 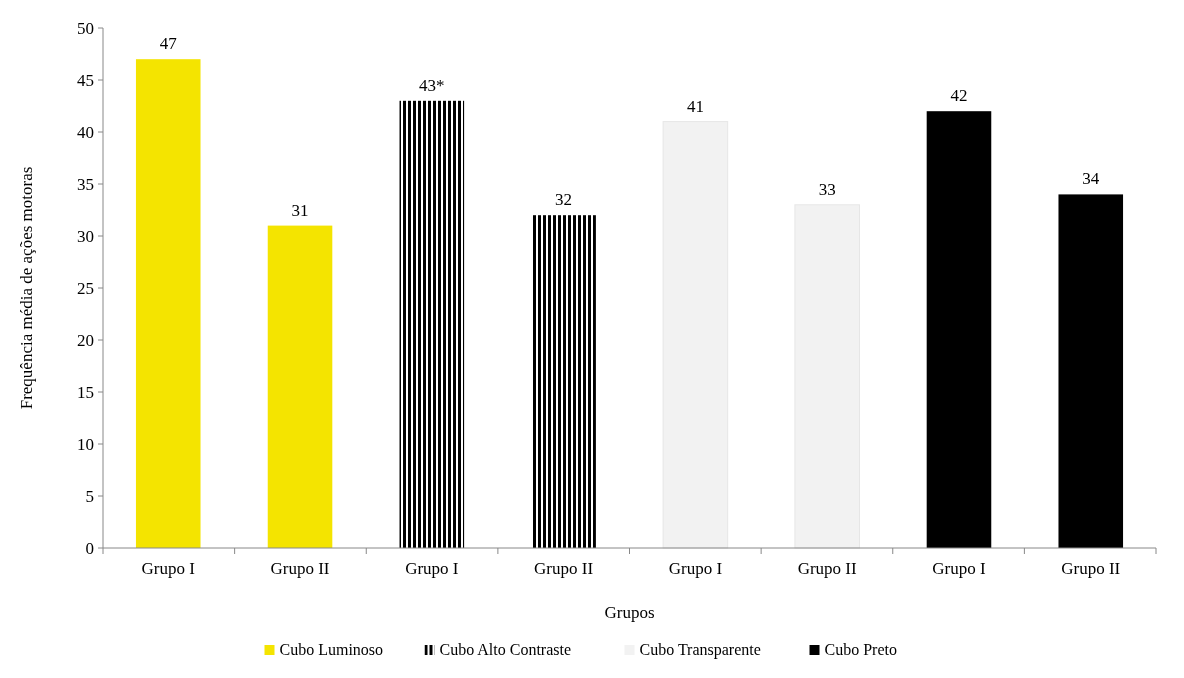 I want to click on data-label: 47, so click(x=168, y=44).